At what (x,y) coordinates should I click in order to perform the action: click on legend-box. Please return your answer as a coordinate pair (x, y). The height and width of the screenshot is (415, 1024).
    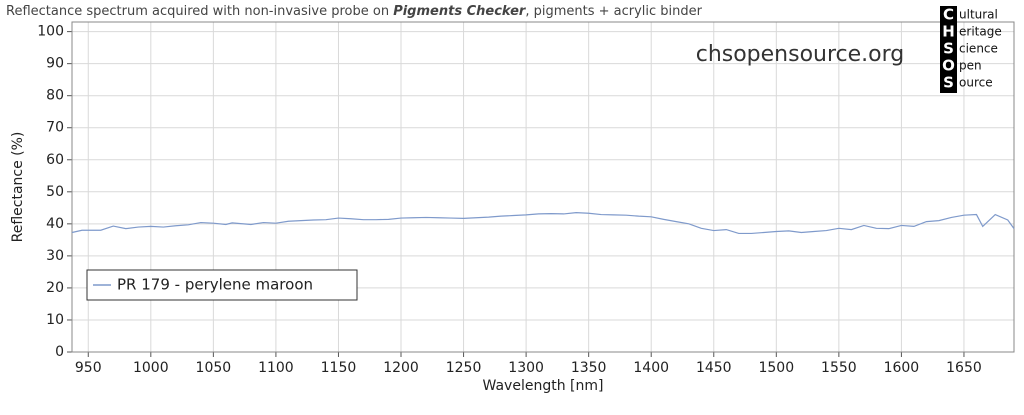
    Looking at the image, I should click on (222, 285).